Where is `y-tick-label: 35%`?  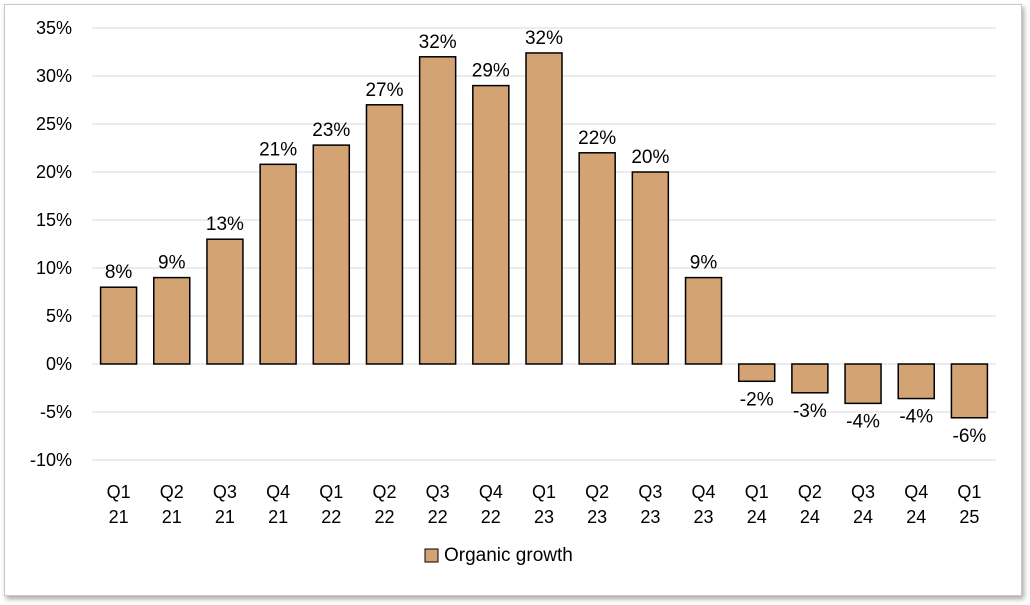 y-tick-label: 35% is located at coordinates (54, 28).